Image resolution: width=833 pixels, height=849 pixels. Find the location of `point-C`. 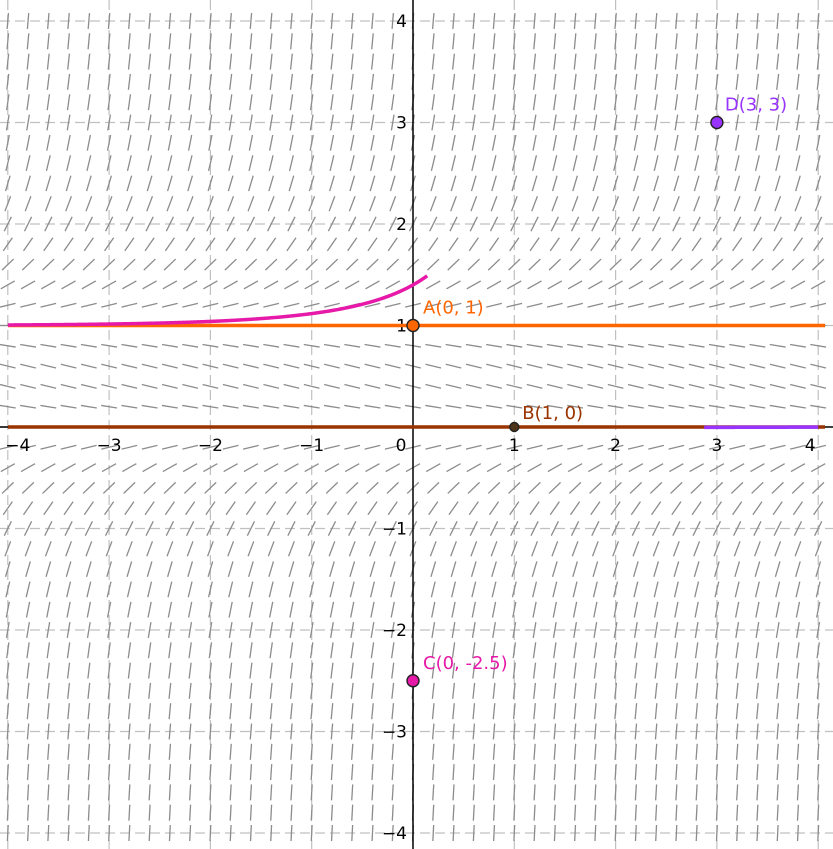

point-C is located at coordinates (413, 681).